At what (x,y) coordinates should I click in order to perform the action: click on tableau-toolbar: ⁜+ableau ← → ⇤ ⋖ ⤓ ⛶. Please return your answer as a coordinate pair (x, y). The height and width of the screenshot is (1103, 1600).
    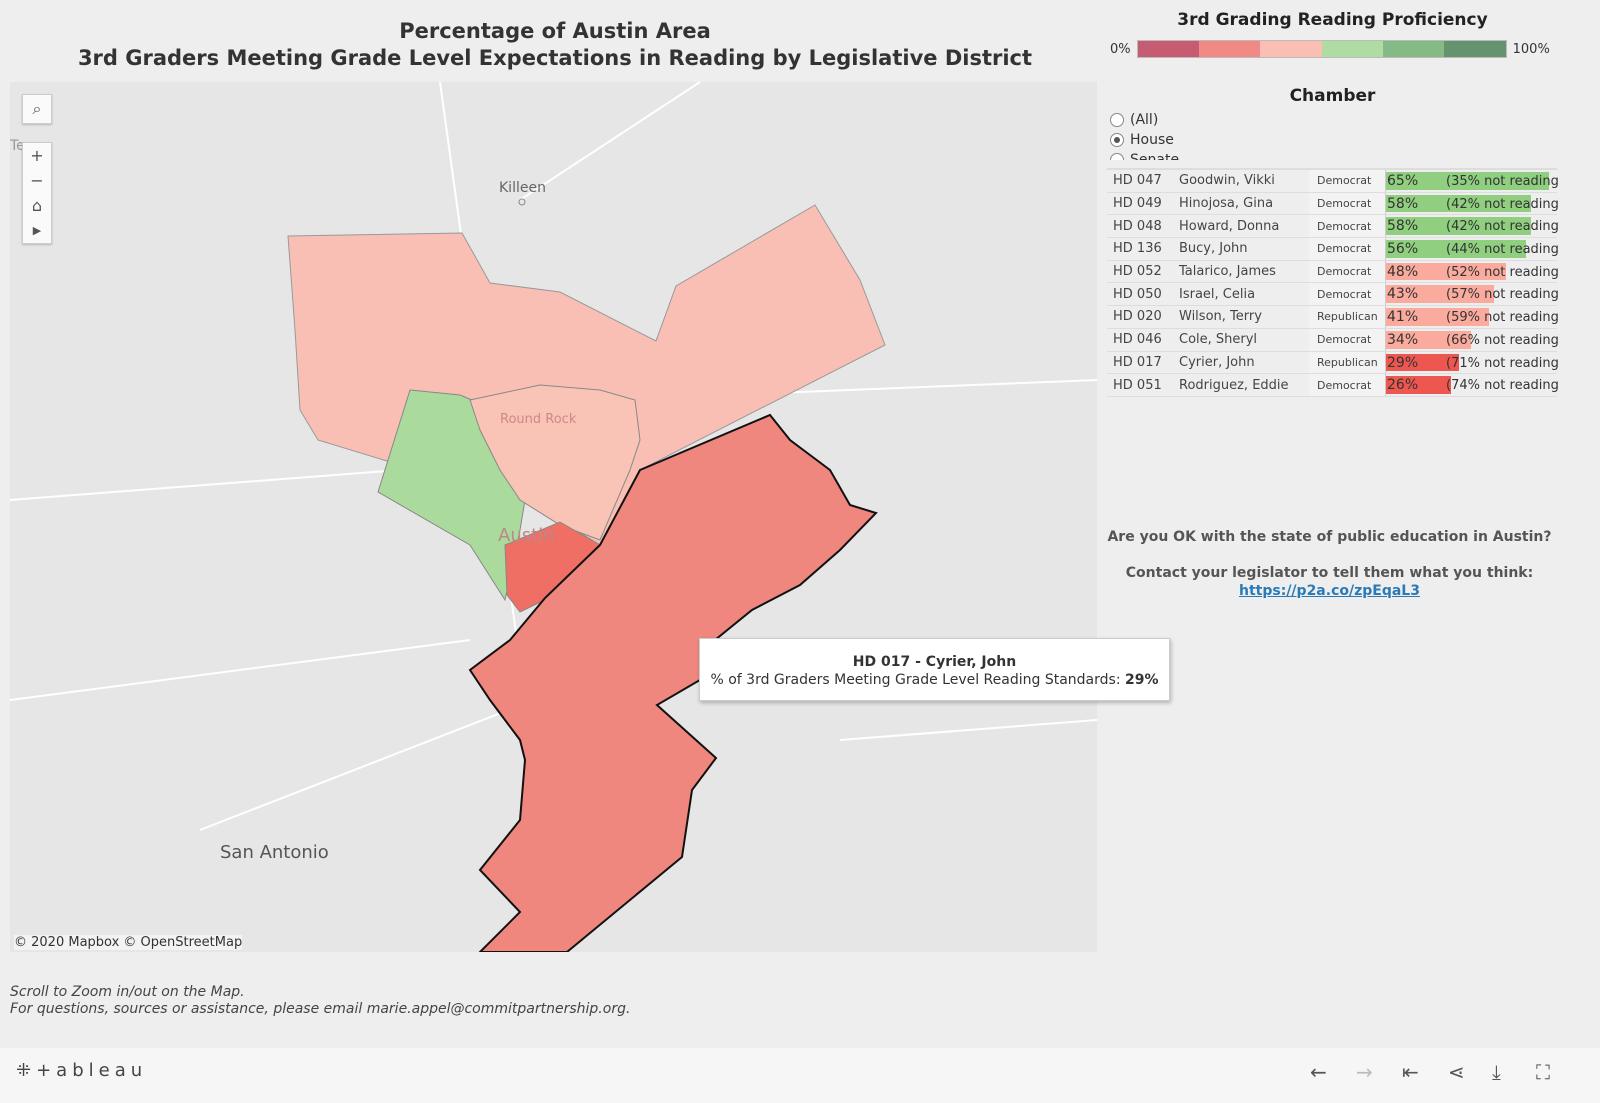
    Looking at the image, I should click on (800, 1075).